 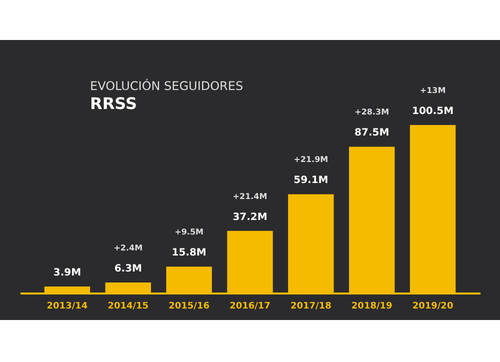 What do you see at coordinates (433, 90) in the screenshot?
I see `text: +13M` at bounding box center [433, 90].